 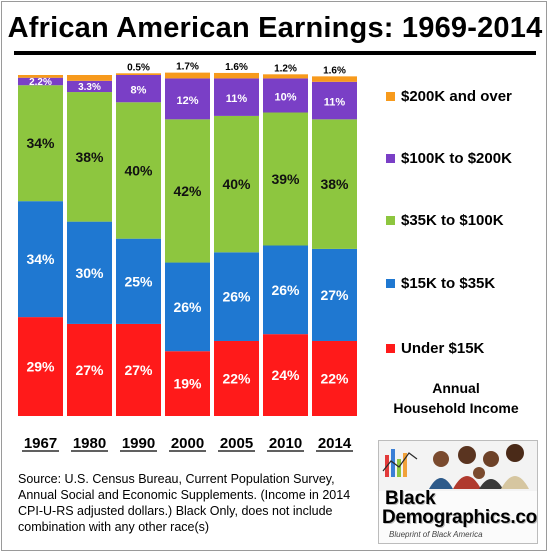 I want to click on data-label: 29%, so click(x=40, y=367).